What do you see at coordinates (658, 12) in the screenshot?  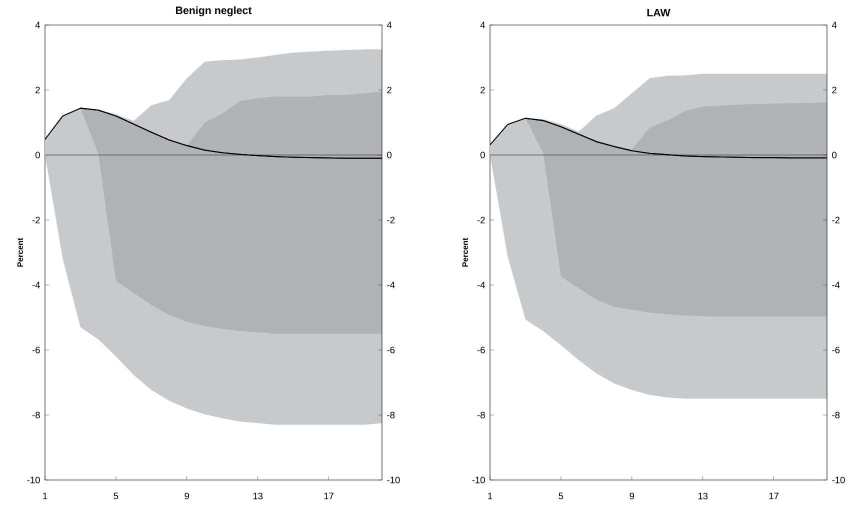 I see `chart-title: LAW` at bounding box center [658, 12].